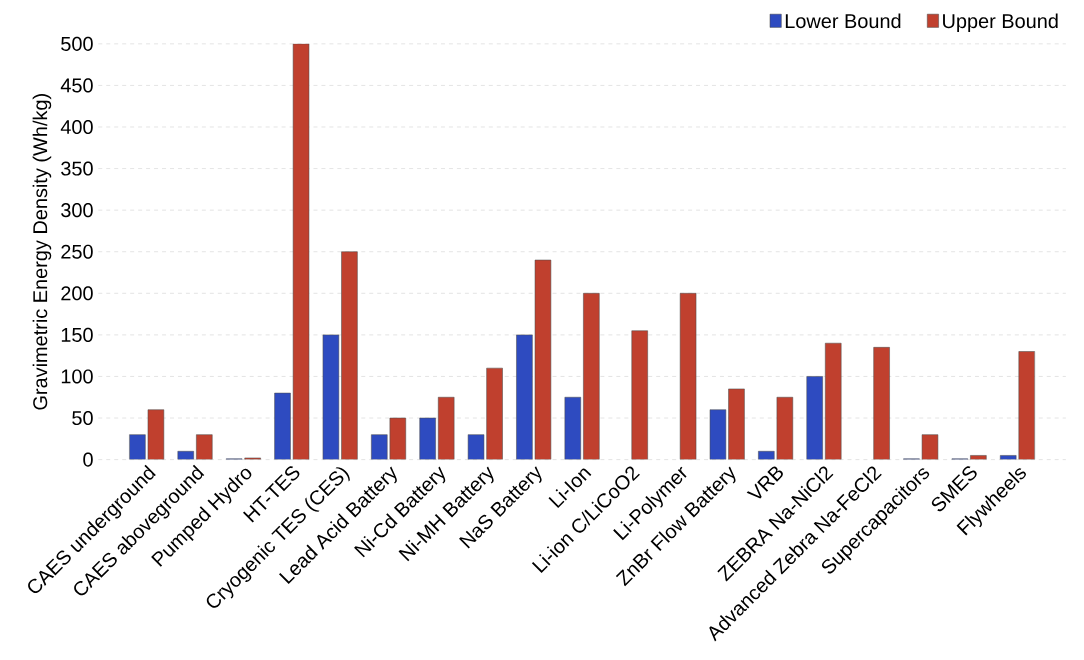  Describe the element at coordinates (77, 376) in the screenshot. I see `y-tick-label: 100` at that location.